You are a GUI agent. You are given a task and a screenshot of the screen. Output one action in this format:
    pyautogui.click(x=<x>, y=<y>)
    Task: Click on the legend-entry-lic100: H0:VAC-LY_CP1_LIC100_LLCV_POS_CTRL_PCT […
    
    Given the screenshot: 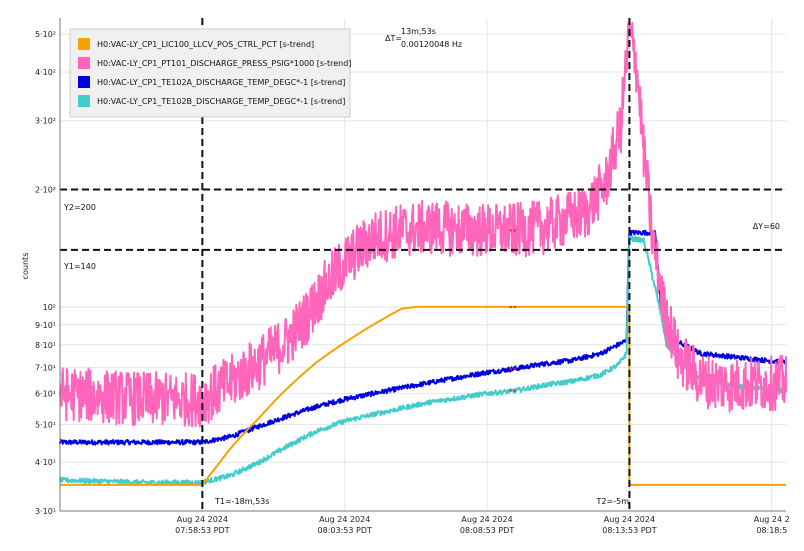 What is the action you would take?
    pyautogui.click(x=196, y=44)
    